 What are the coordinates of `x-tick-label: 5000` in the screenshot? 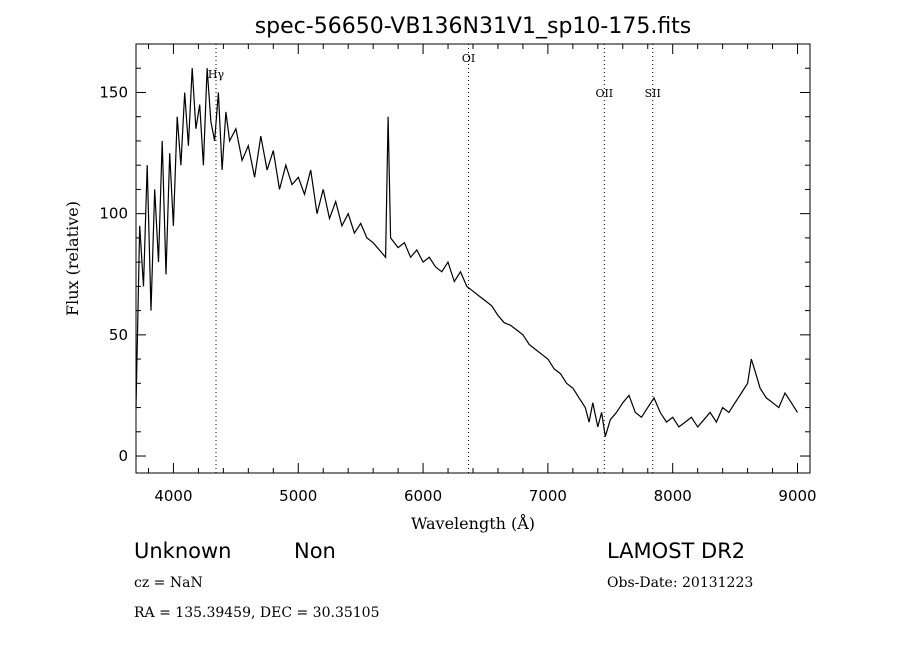 It's located at (298, 496).